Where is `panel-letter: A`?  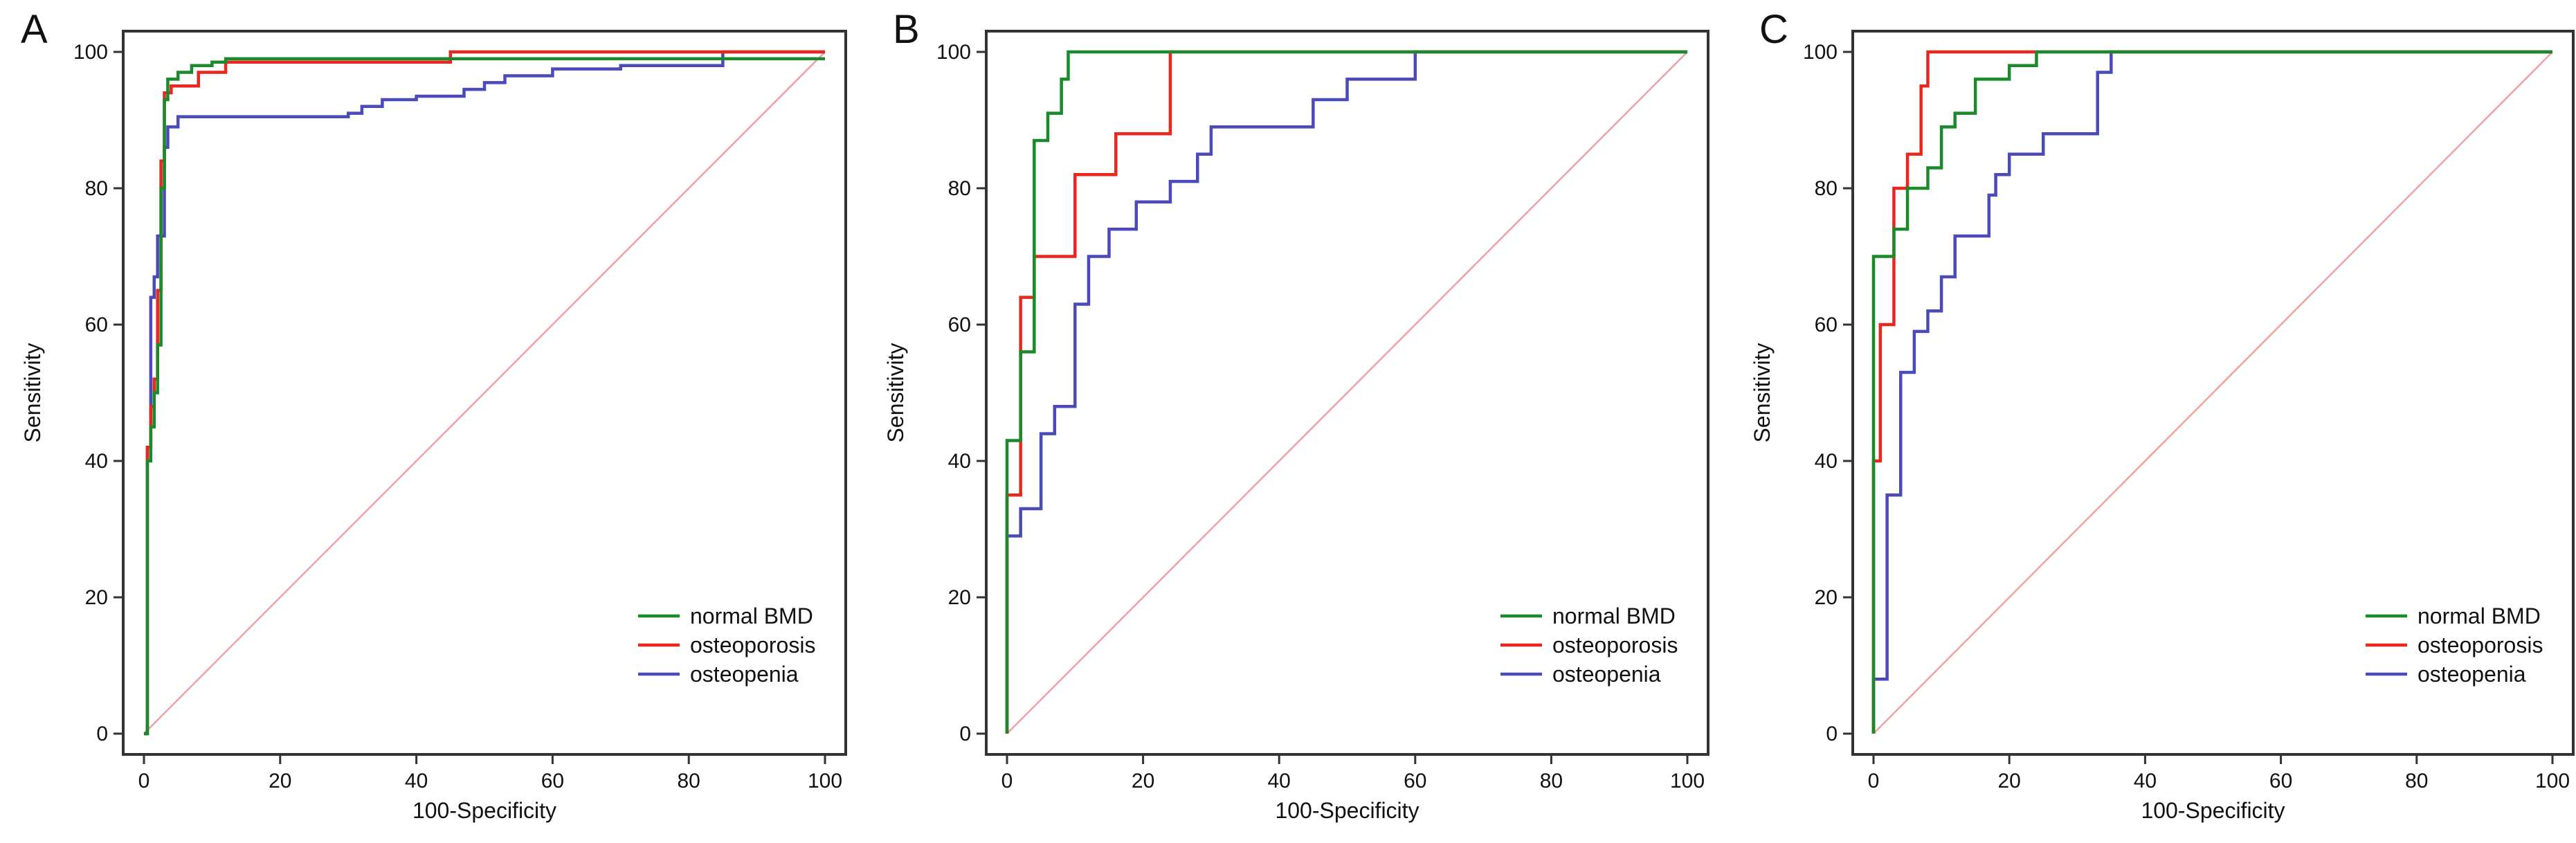 panel-letter: A is located at coordinates (34, 29).